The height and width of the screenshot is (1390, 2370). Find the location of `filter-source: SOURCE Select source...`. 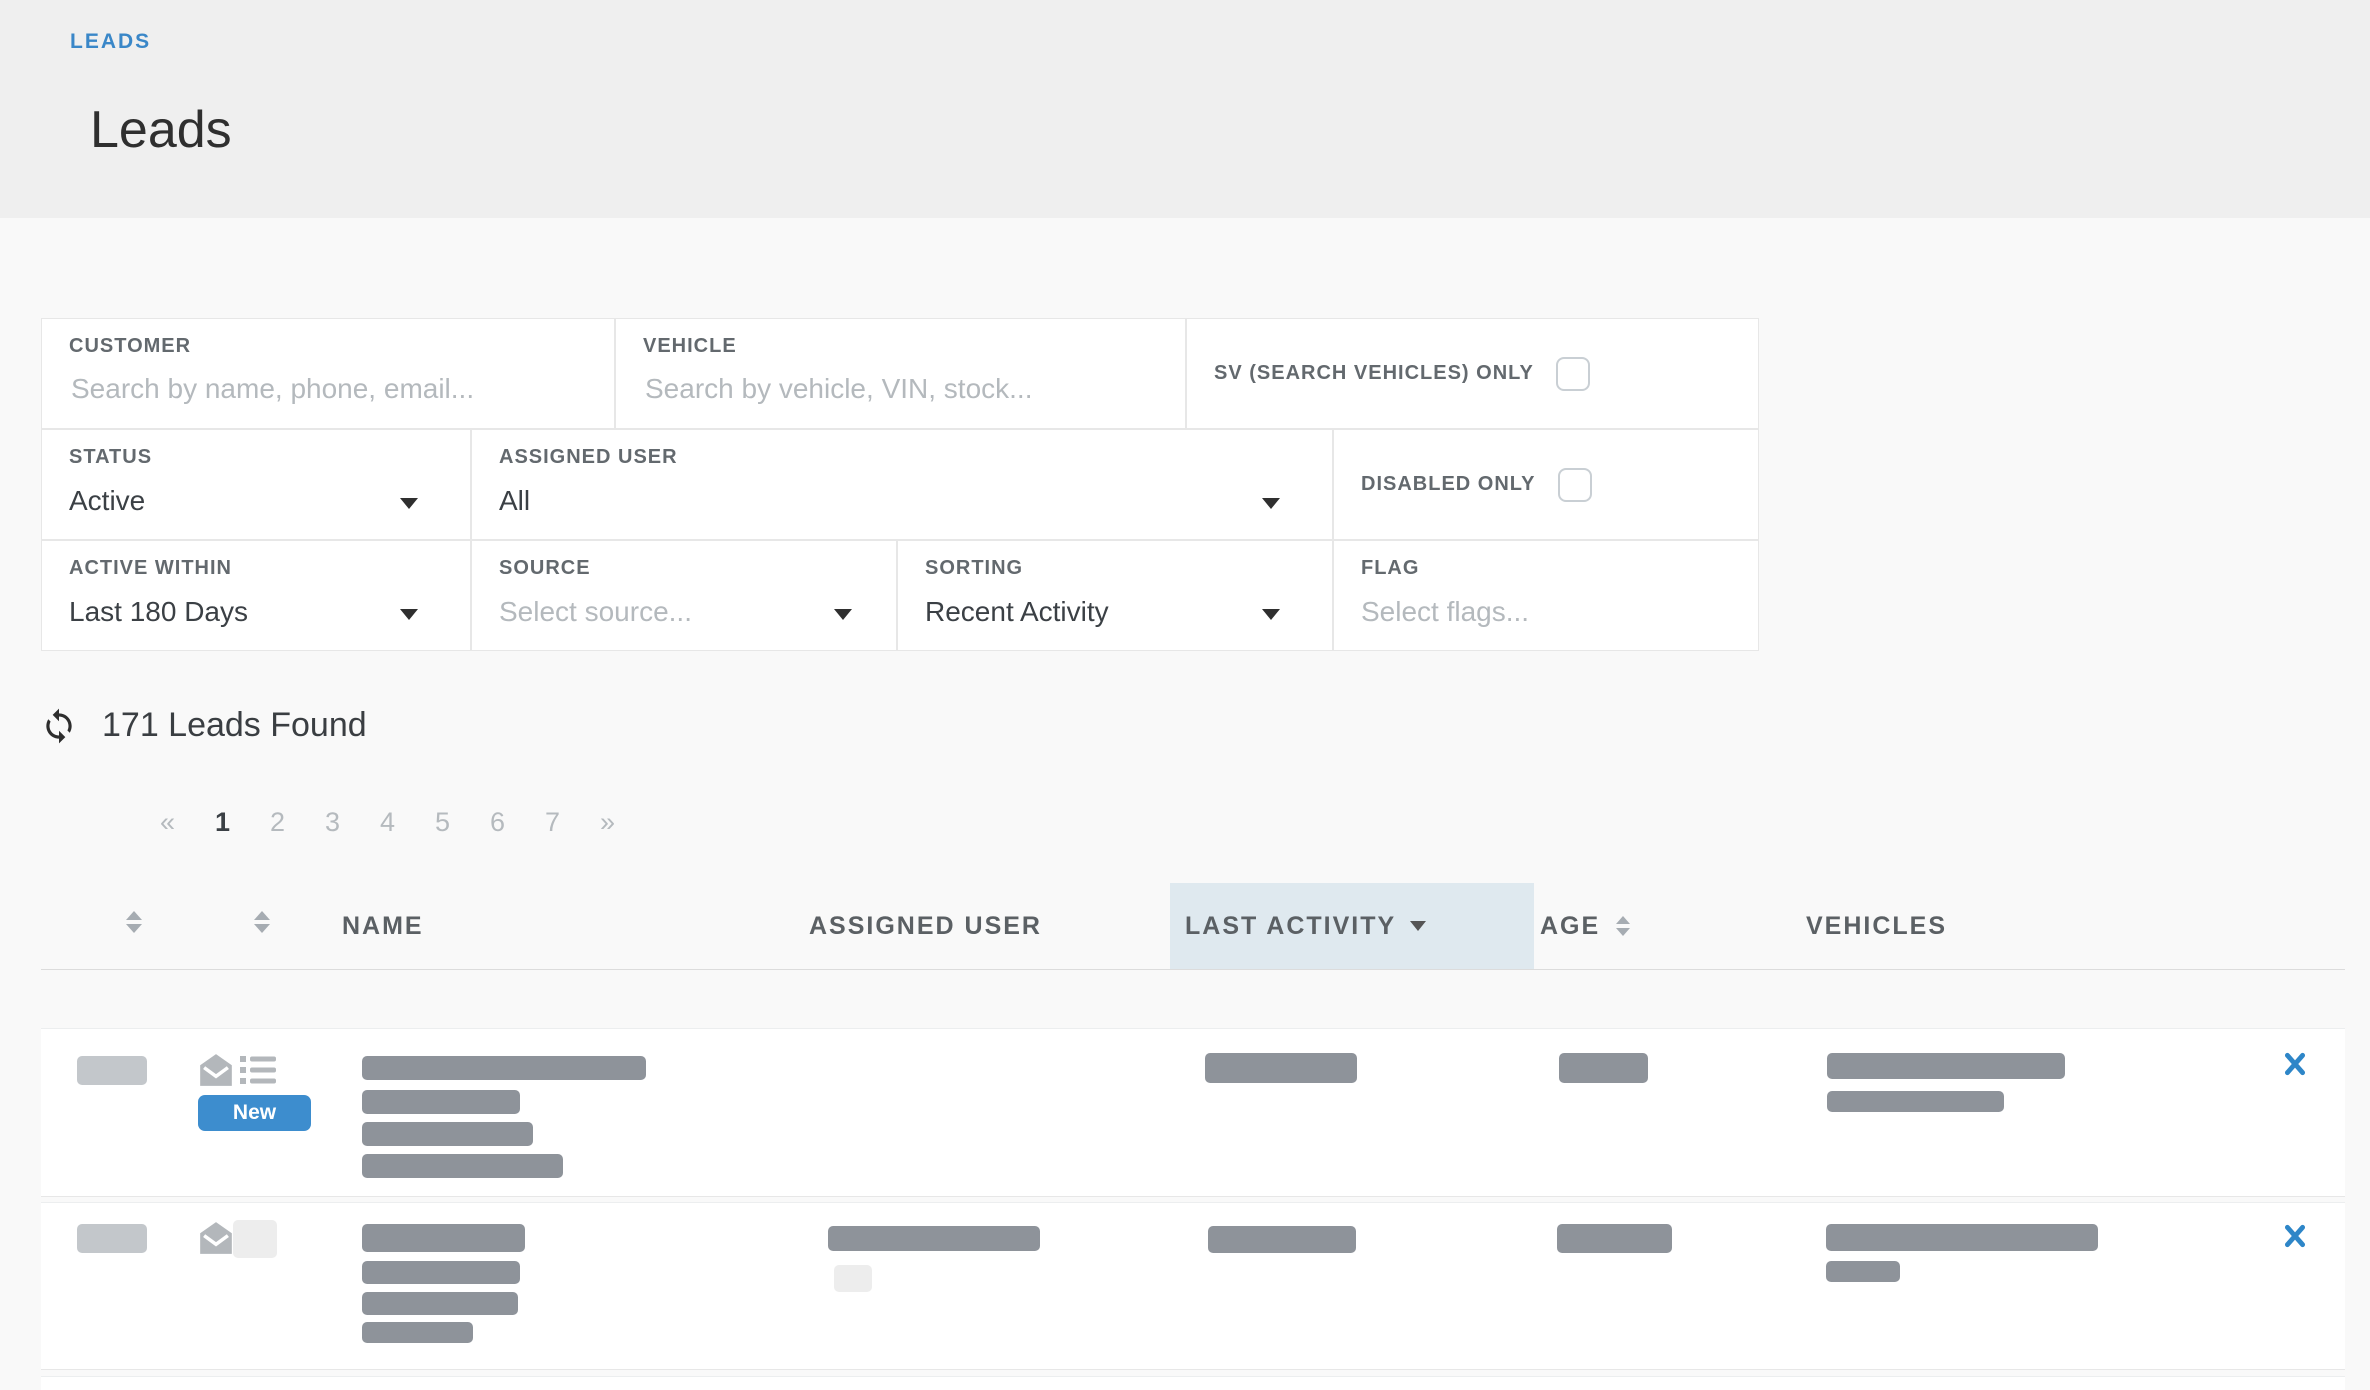

filter-source: SOURCE Select source... is located at coordinates (684, 595).